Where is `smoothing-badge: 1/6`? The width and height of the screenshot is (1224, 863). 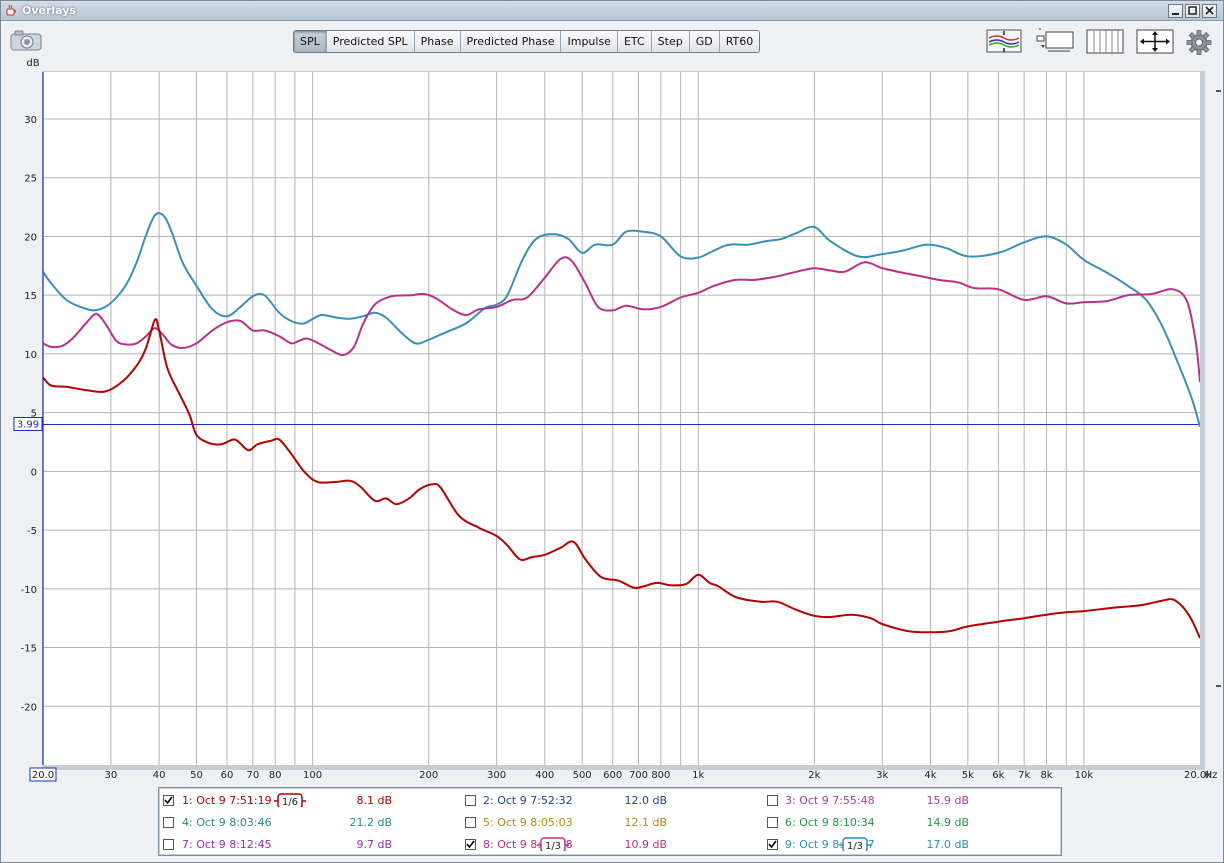 smoothing-badge: 1/6 is located at coordinates (290, 800).